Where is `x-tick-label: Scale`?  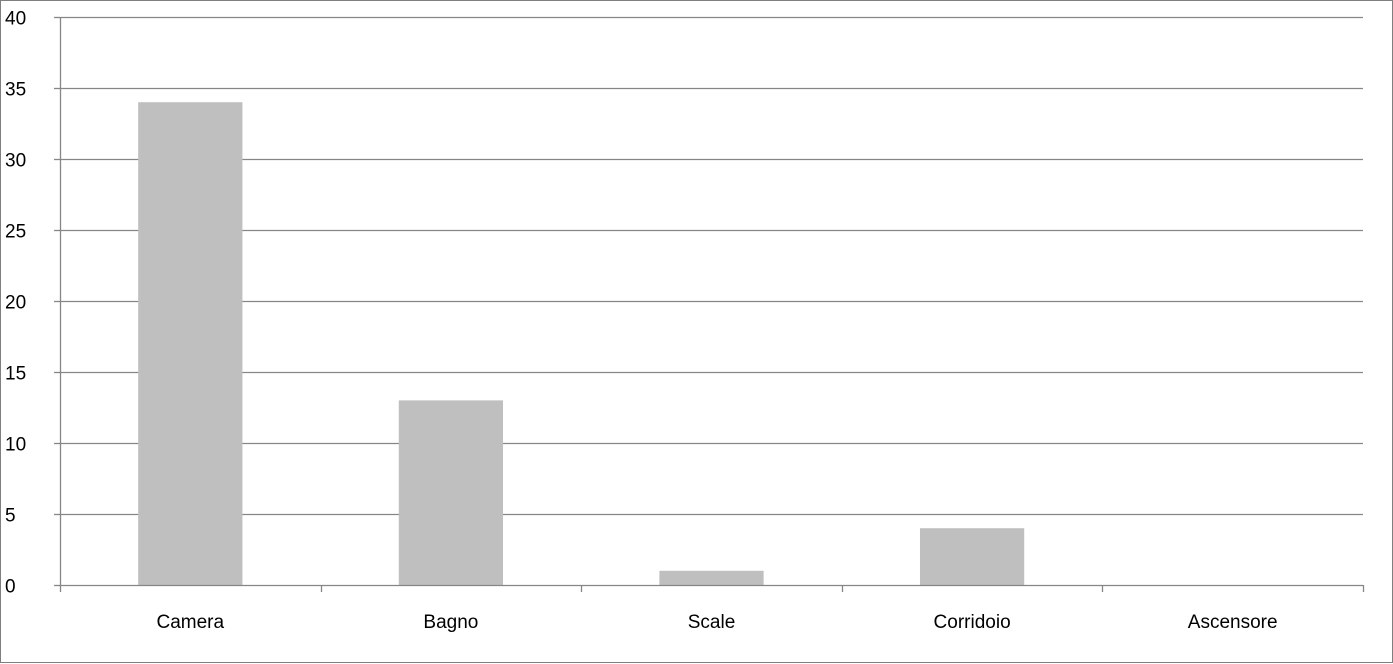
x-tick-label: Scale is located at coordinates (712, 622).